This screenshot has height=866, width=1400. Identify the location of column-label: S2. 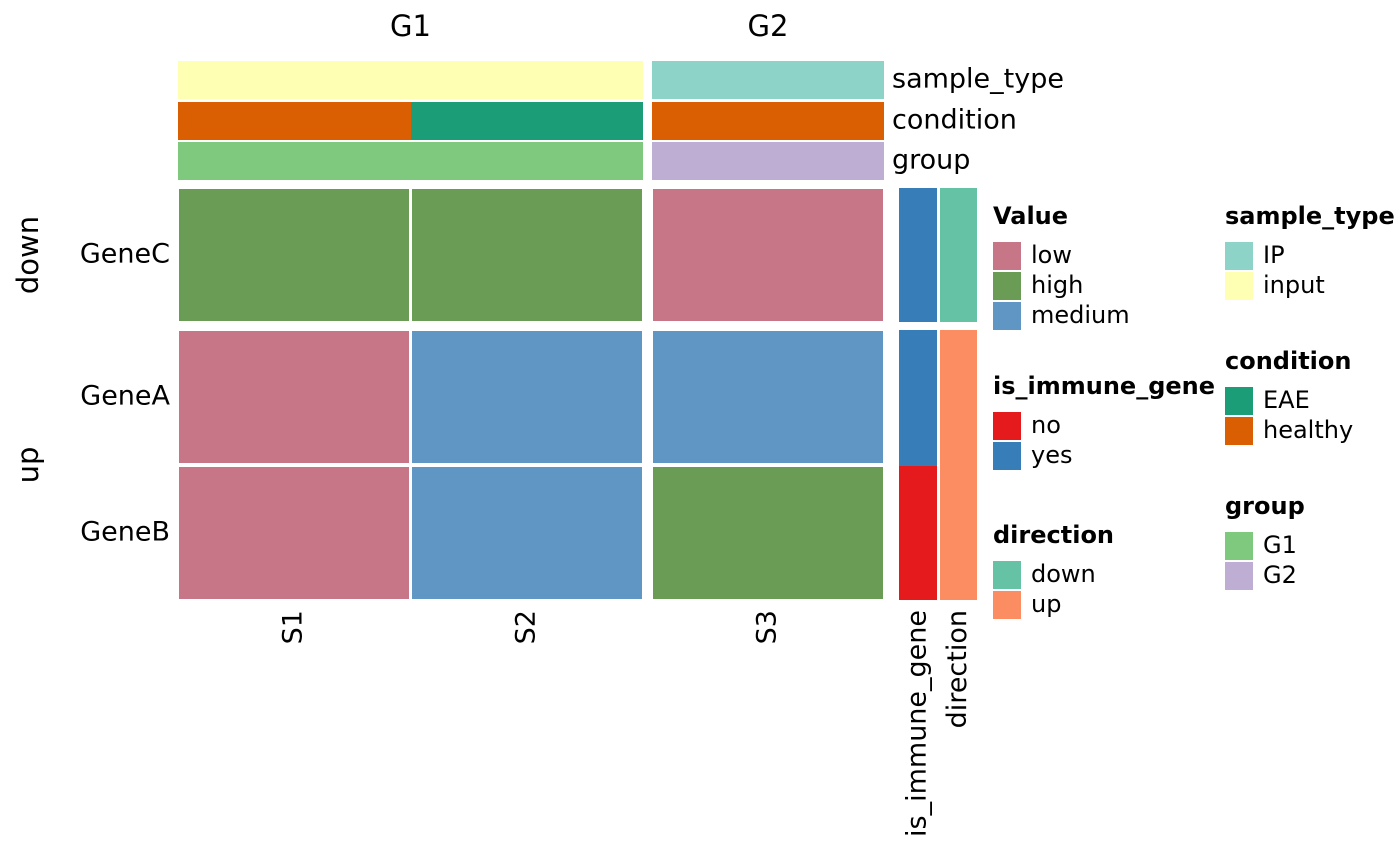
(526, 627).